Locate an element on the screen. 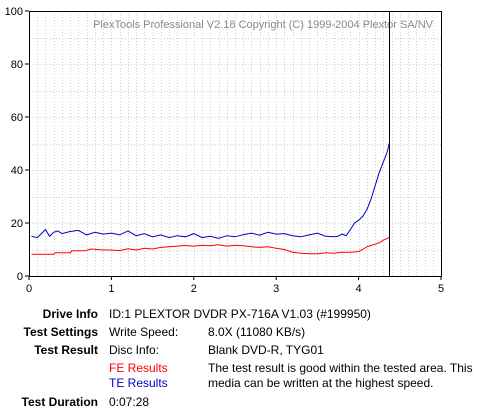 This screenshot has width=492, height=417. fe-results-legend: FE Results is located at coordinates (138, 368).